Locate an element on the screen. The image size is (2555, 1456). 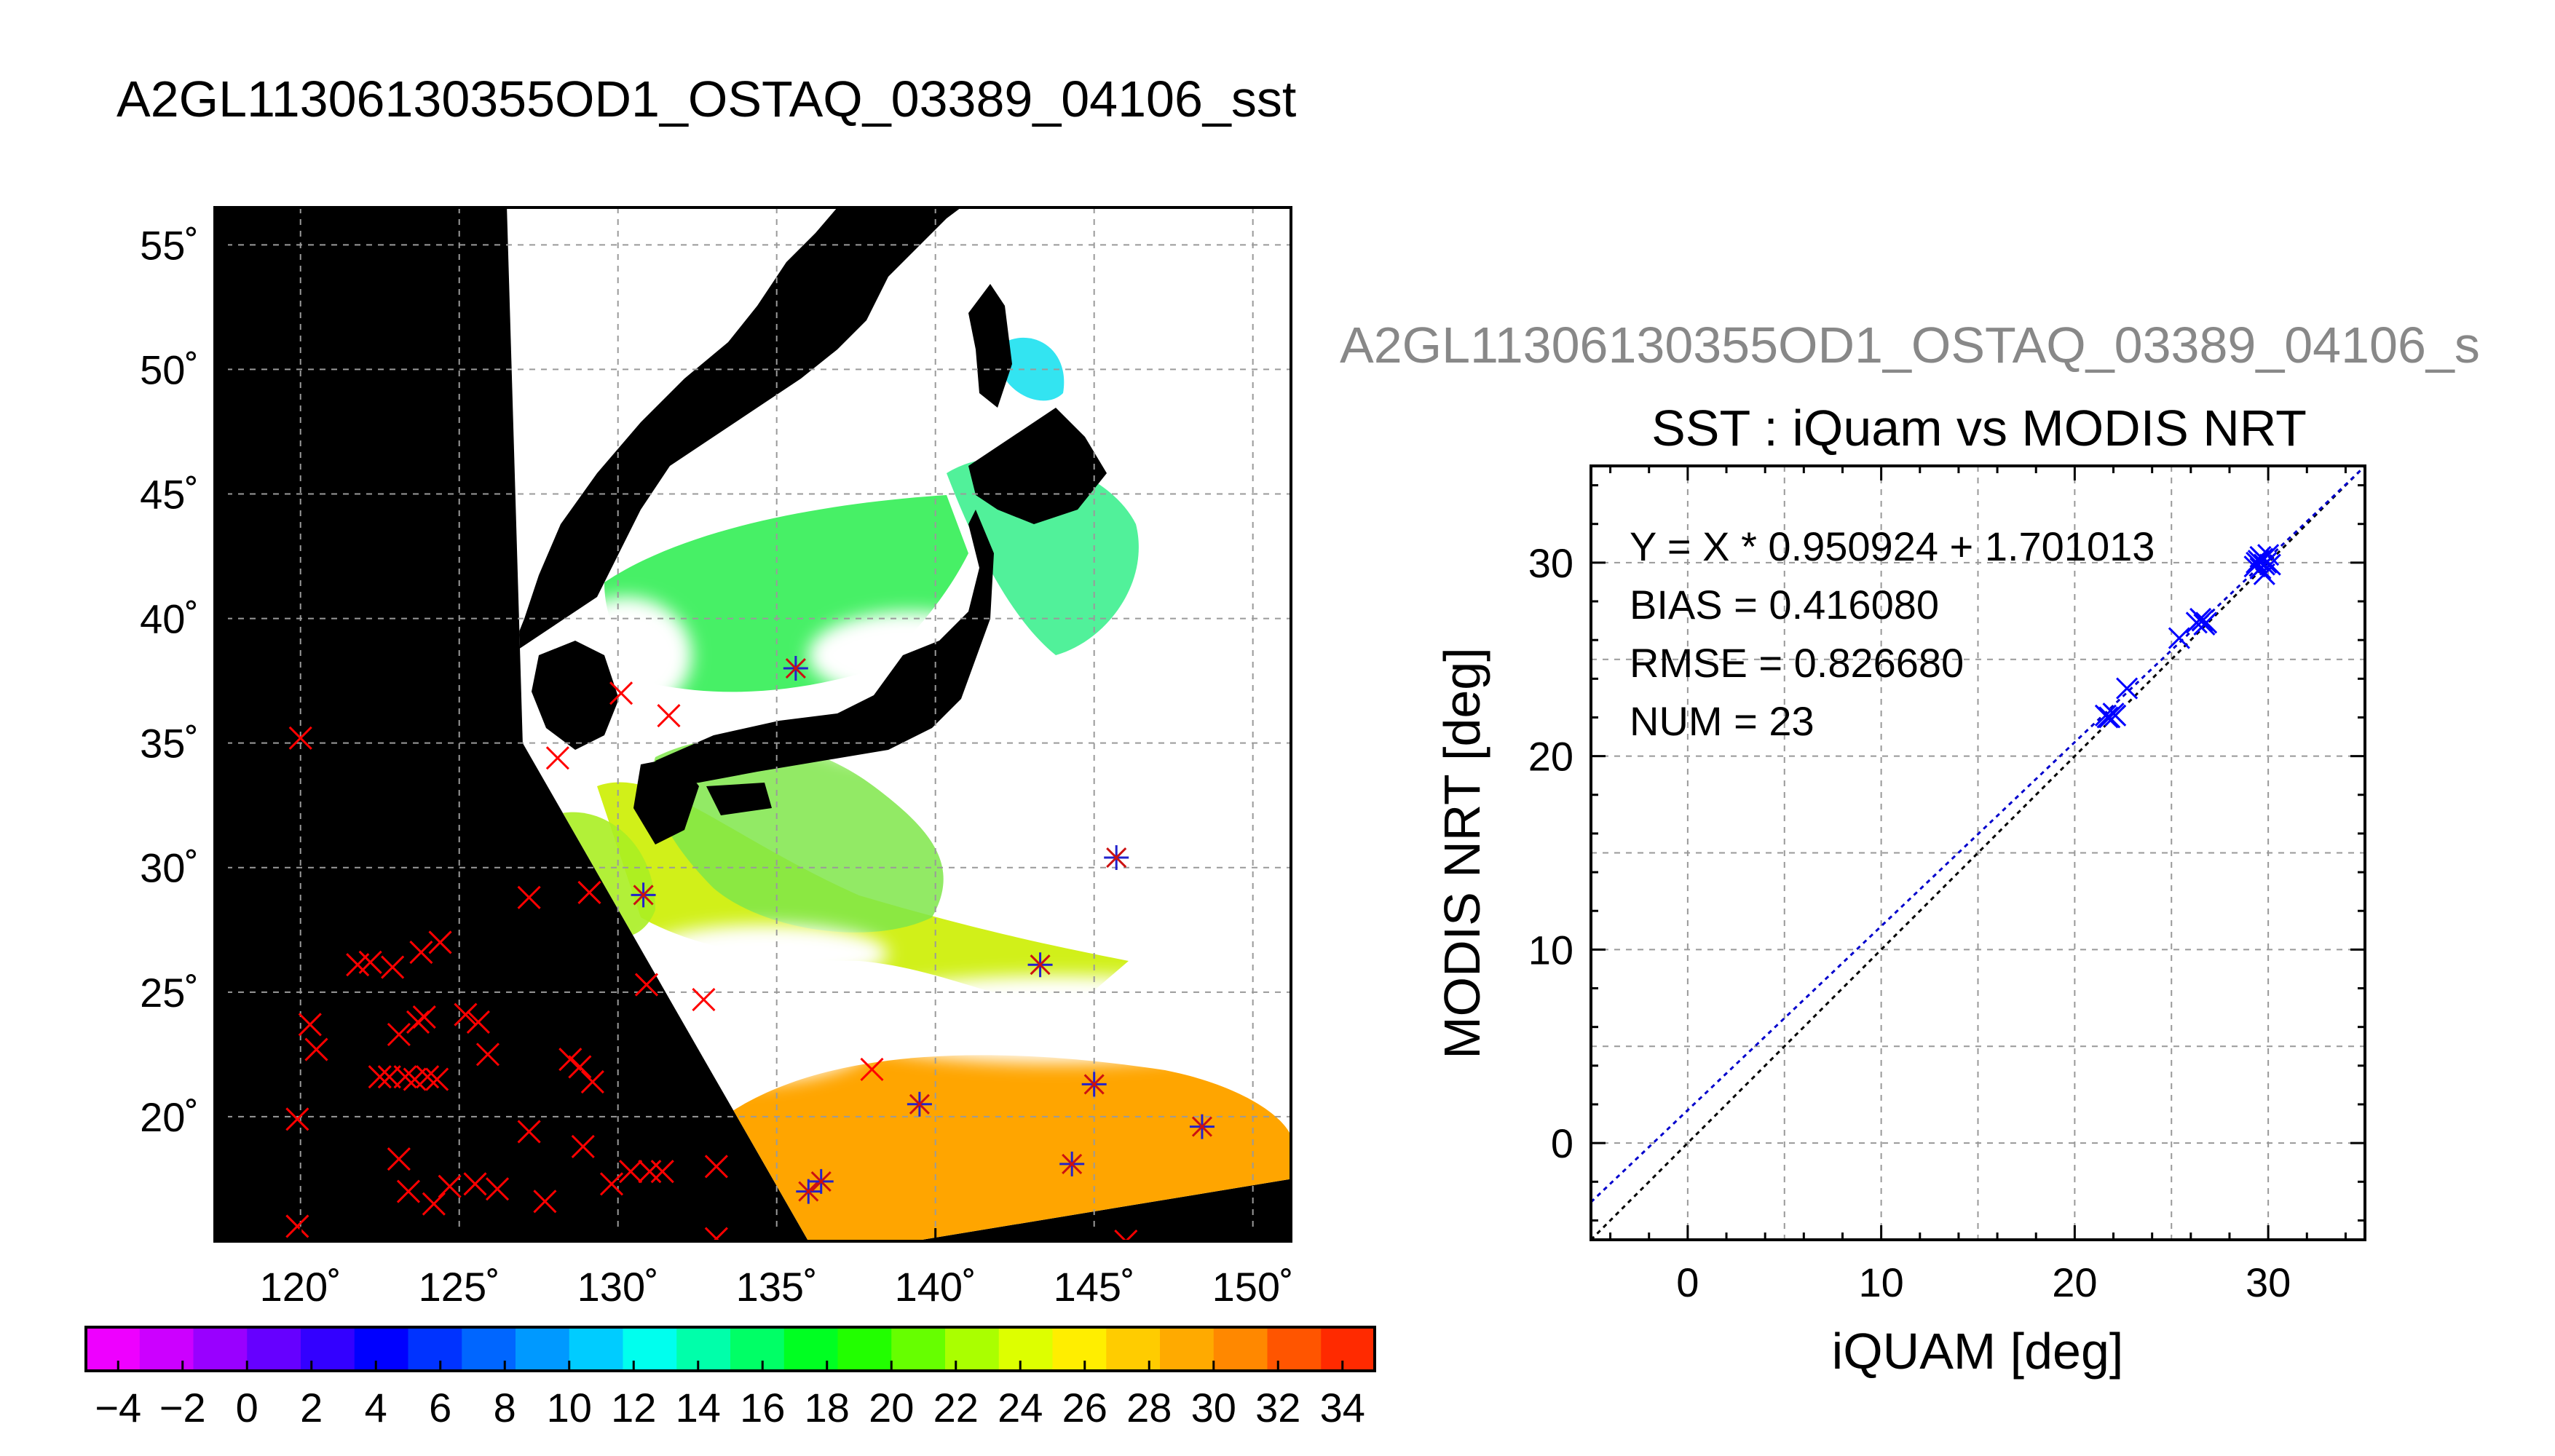
map-x-tick-label: 140˚ is located at coordinates (935, 1287).